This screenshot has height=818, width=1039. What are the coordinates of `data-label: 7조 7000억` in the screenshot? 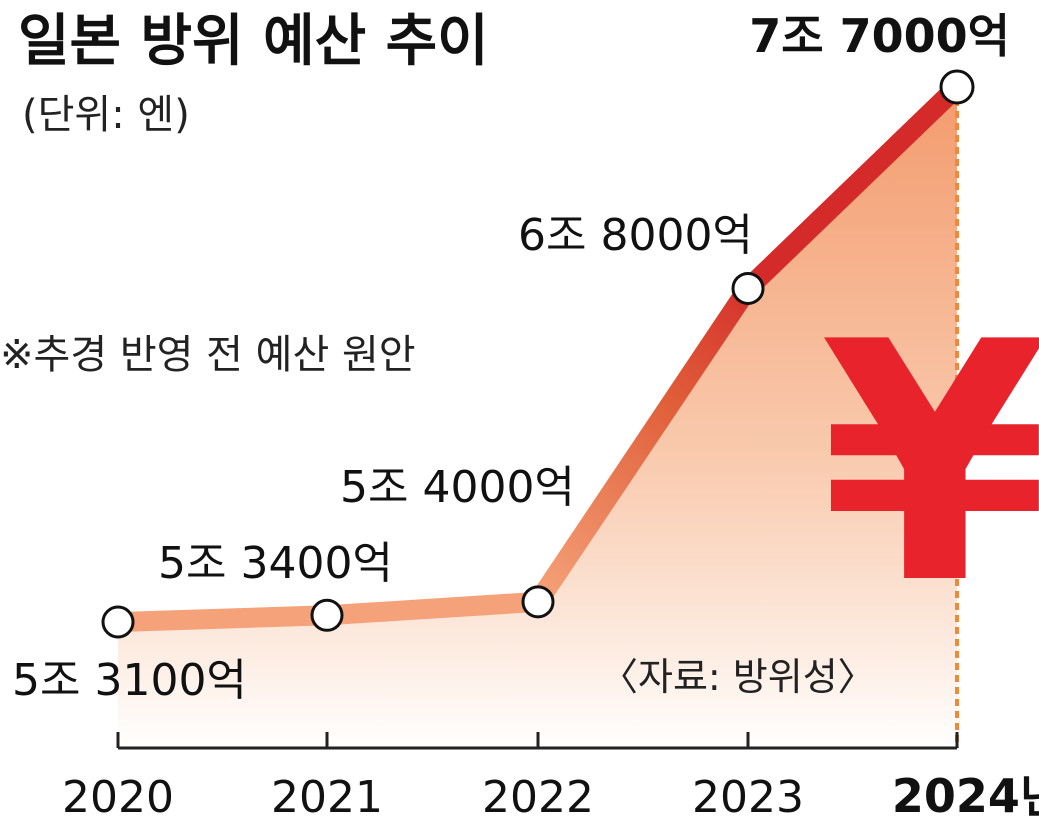 It's located at (879, 36).